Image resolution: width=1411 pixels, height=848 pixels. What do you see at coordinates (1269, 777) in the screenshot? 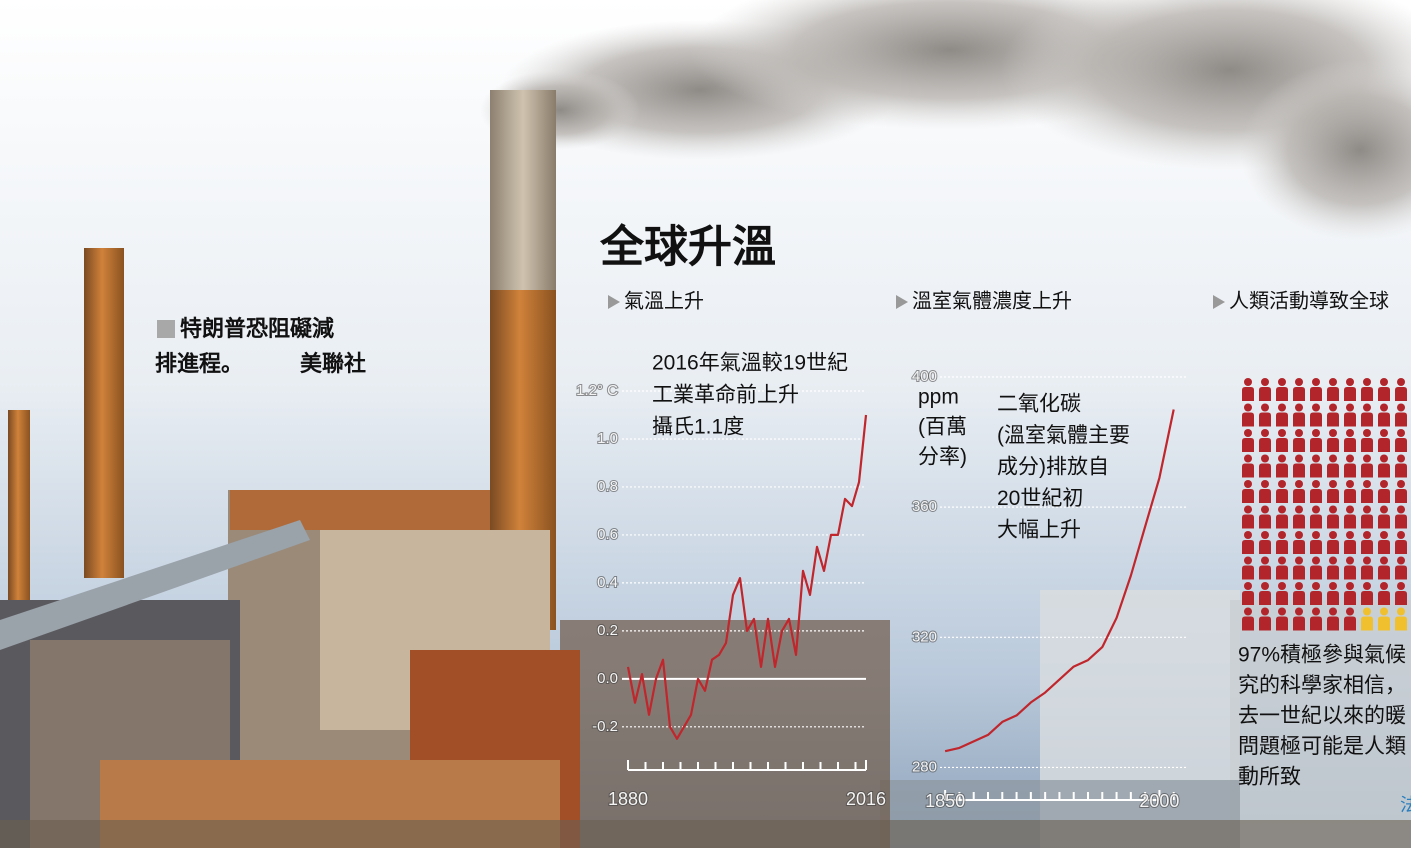
I see `caption: 動所致` at bounding box center [1269, 777].